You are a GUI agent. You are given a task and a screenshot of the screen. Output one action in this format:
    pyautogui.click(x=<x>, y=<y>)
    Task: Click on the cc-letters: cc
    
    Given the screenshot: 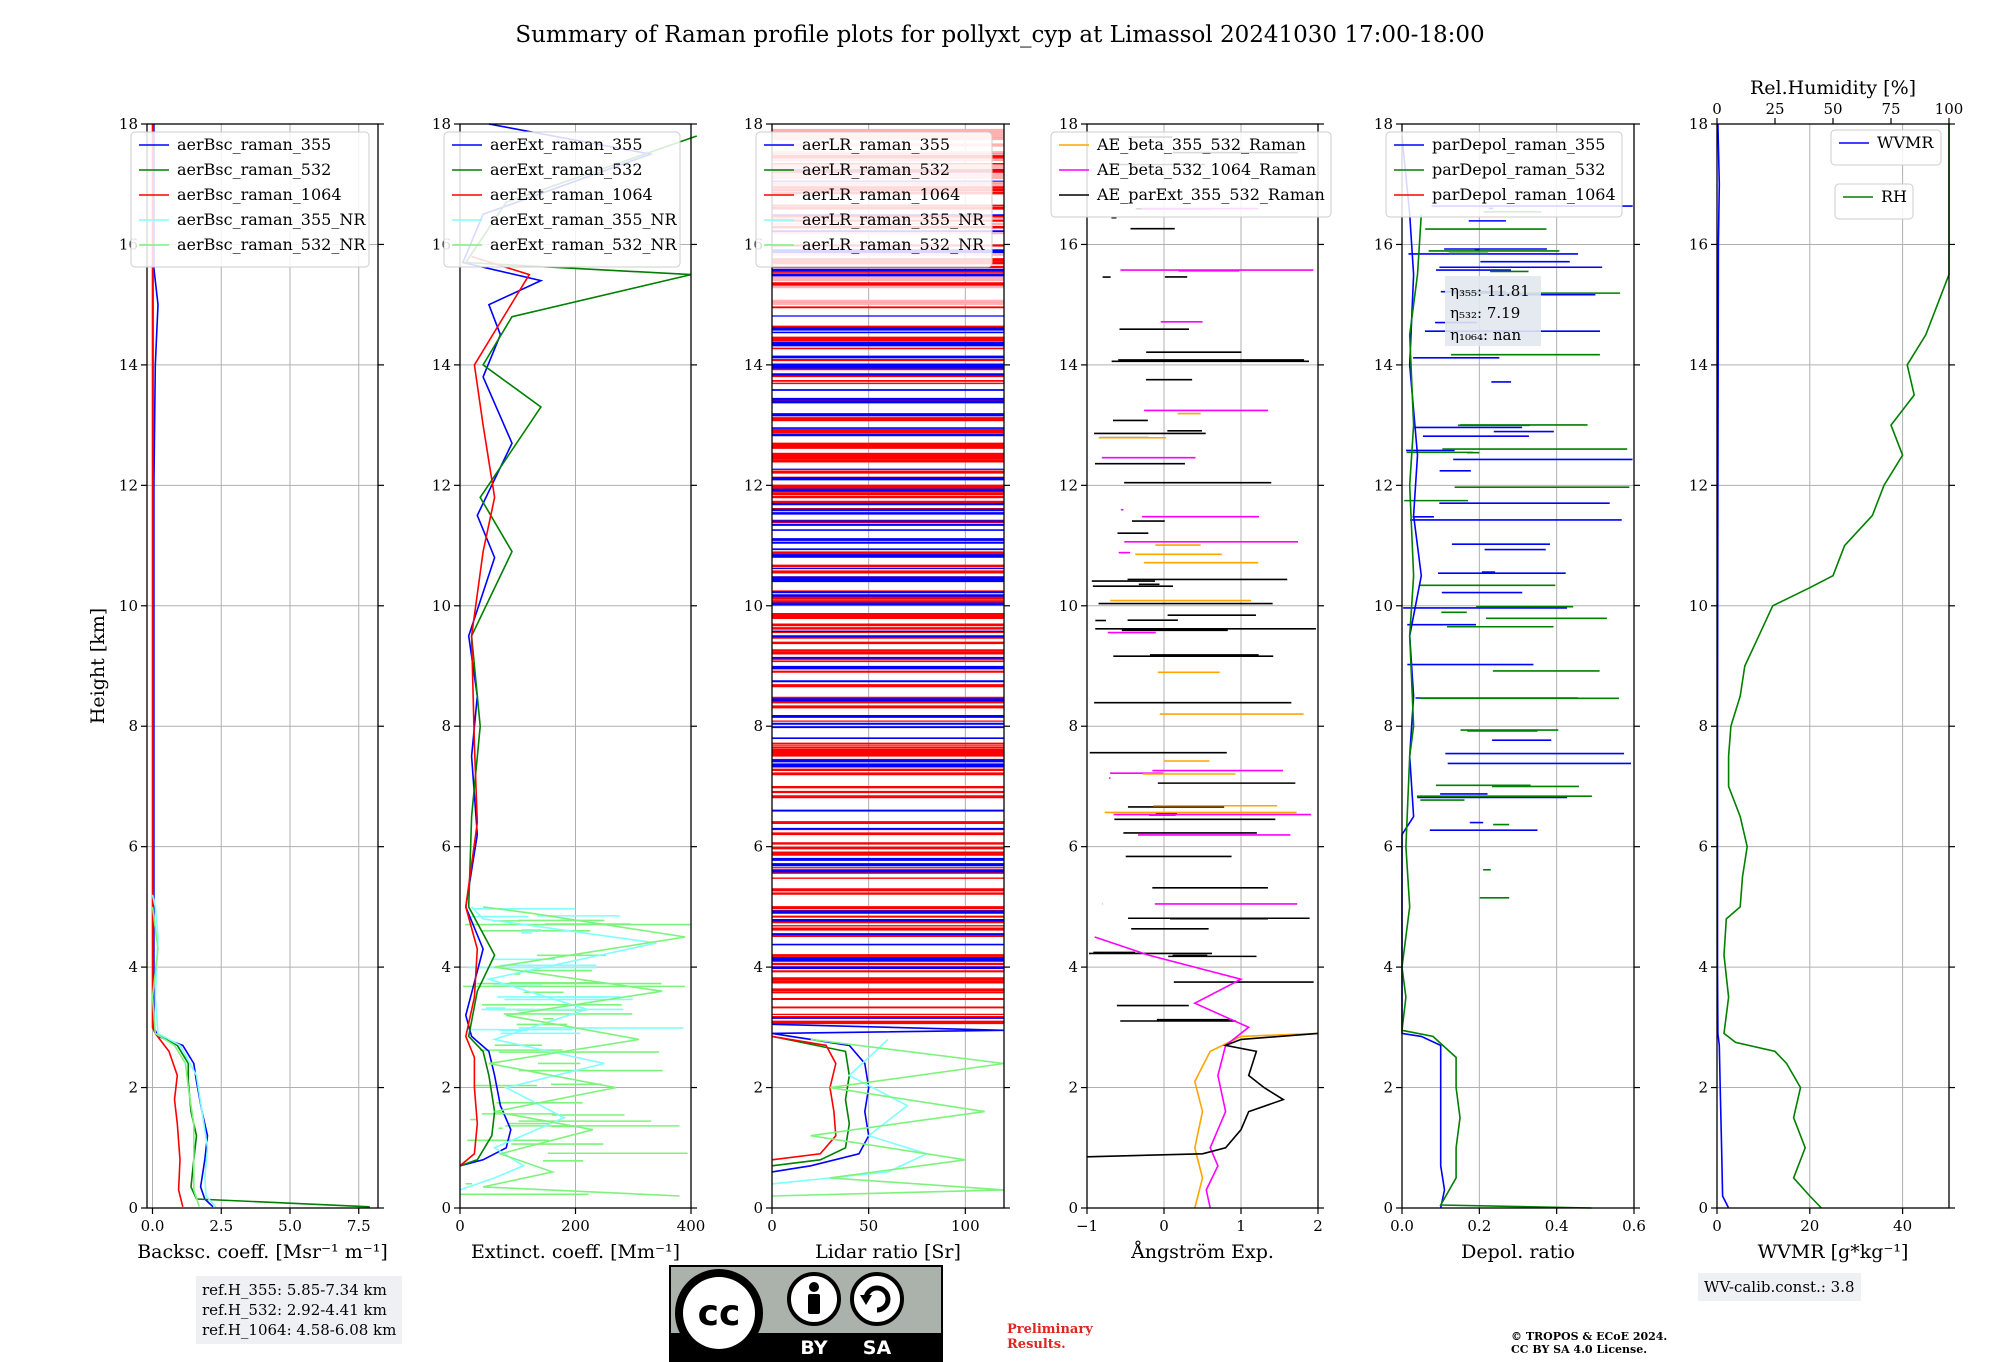 What is the action you would take?
    pyautogui.click(x=719, y=1313)
    